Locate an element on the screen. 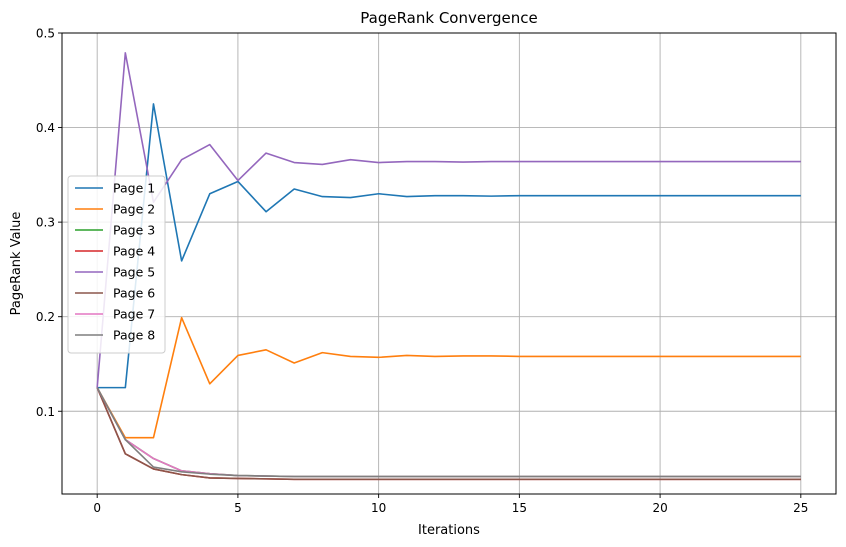 The width and height of the screenshot is (846, 547). x-tick-label: 0 is located at coordinates (97, 508).